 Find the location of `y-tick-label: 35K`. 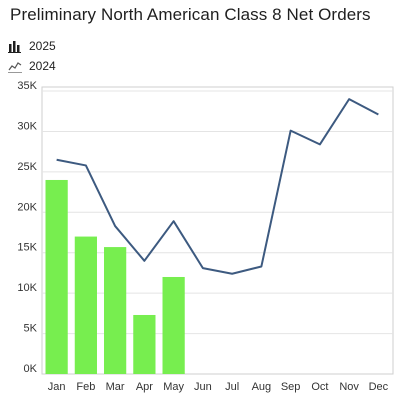

y-tick-label: 35K is located at coordinates (27, 86).